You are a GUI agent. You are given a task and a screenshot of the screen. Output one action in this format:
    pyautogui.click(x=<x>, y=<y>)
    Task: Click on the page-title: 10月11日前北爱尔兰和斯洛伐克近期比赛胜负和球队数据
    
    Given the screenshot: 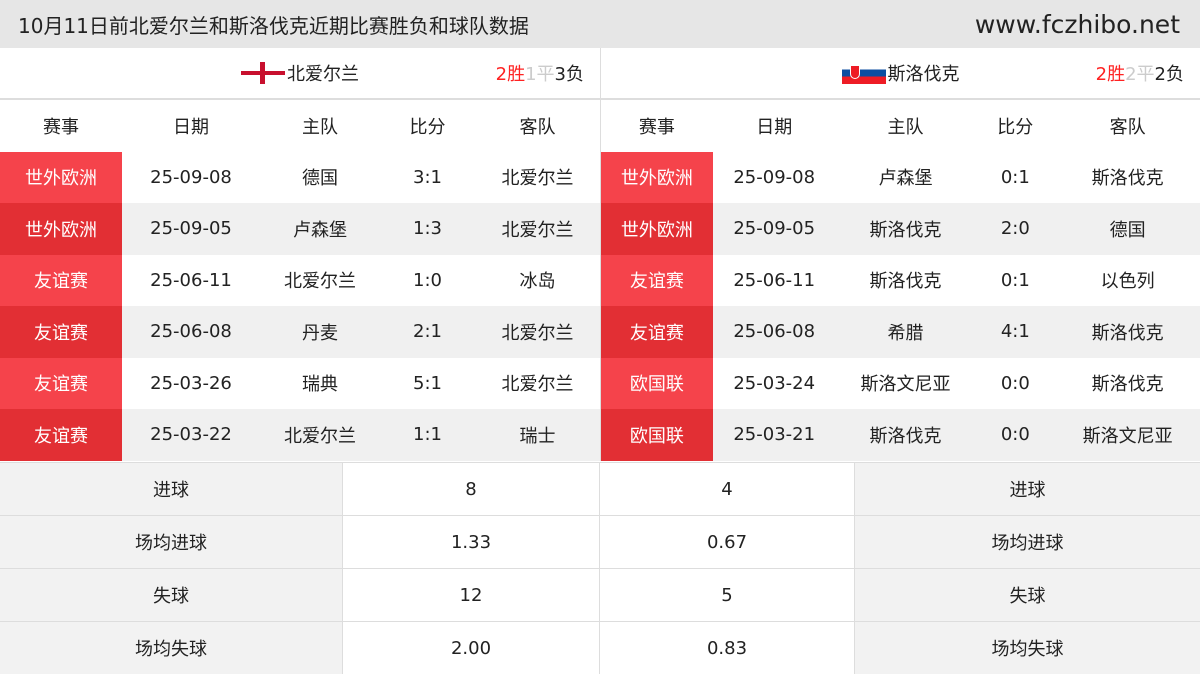 What is the action you would take?
    pyautogui.click(x=273, y=25)
    